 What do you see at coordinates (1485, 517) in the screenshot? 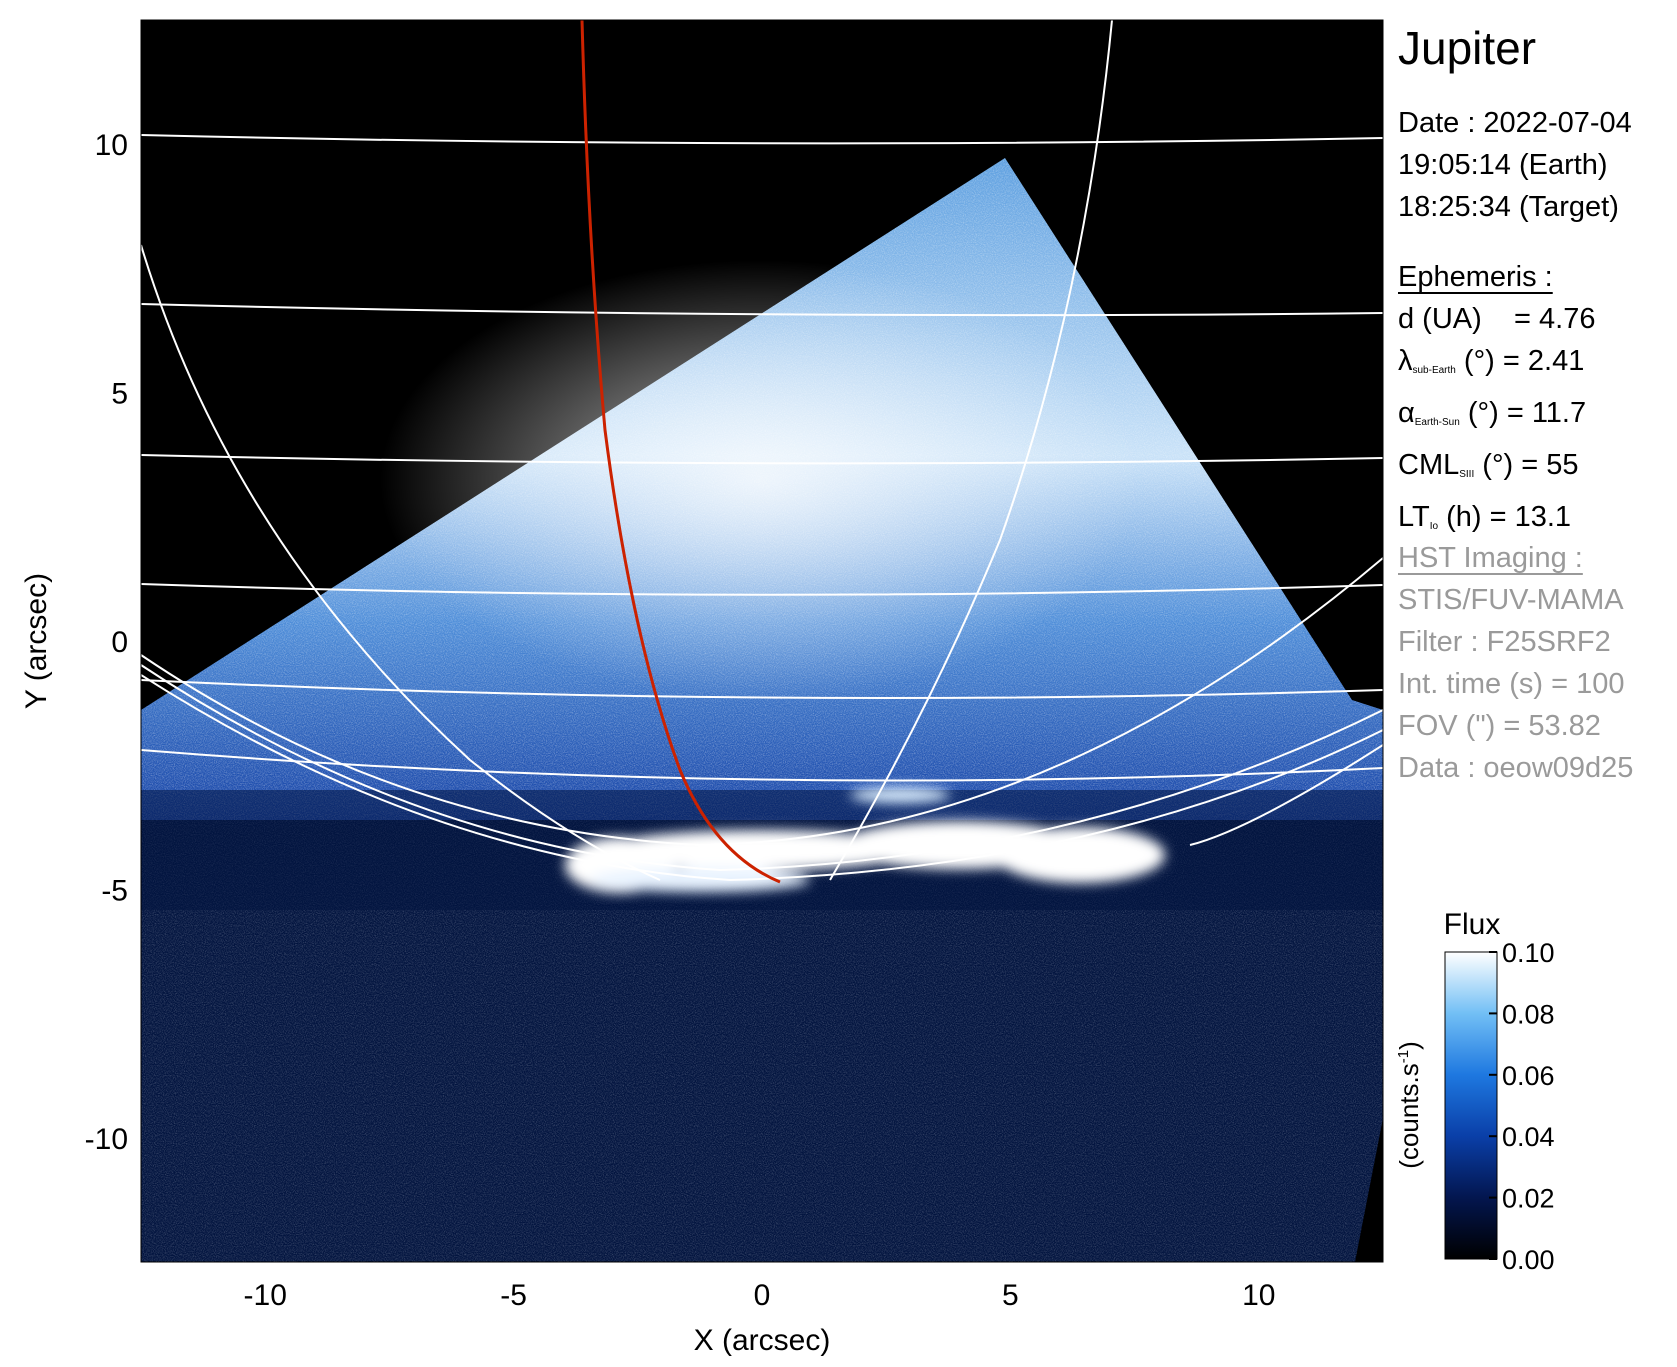
I see `io-local-time: LTIo (h) = 13.1` at bounding box center [1485, 517].